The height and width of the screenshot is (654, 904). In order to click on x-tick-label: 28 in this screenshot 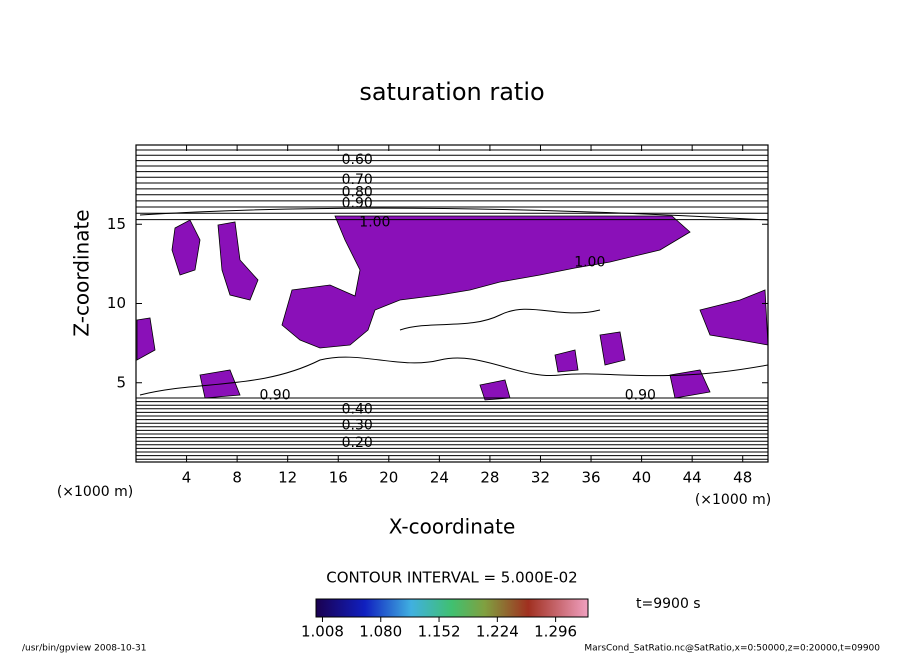, I will do `click(489, 478)`.